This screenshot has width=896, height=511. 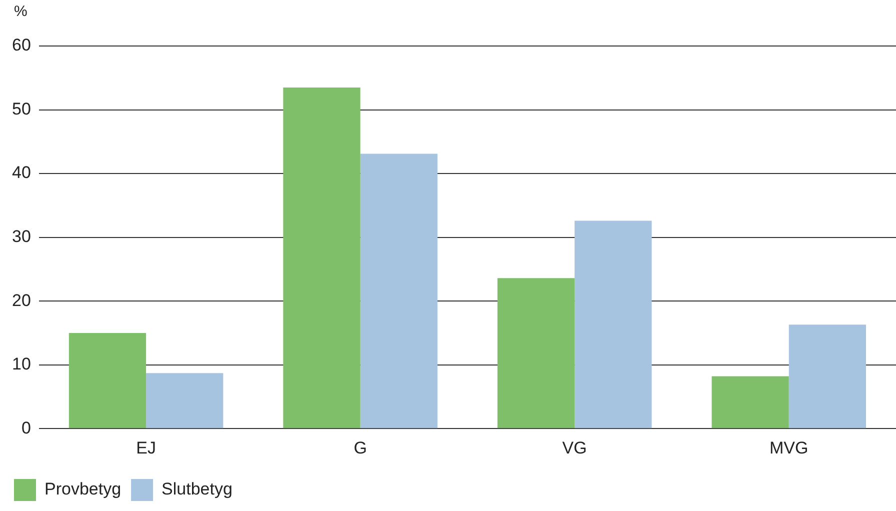 I want to click on legend-label: Provbetyg, so click(x=83, y=489).